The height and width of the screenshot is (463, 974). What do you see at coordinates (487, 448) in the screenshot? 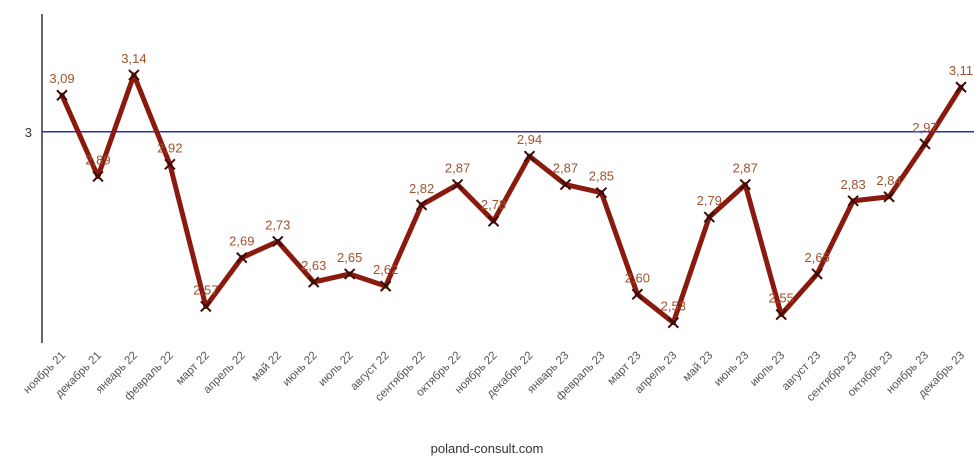
I see `source-label: poland-consult.com` at bounding box center [487, 448].